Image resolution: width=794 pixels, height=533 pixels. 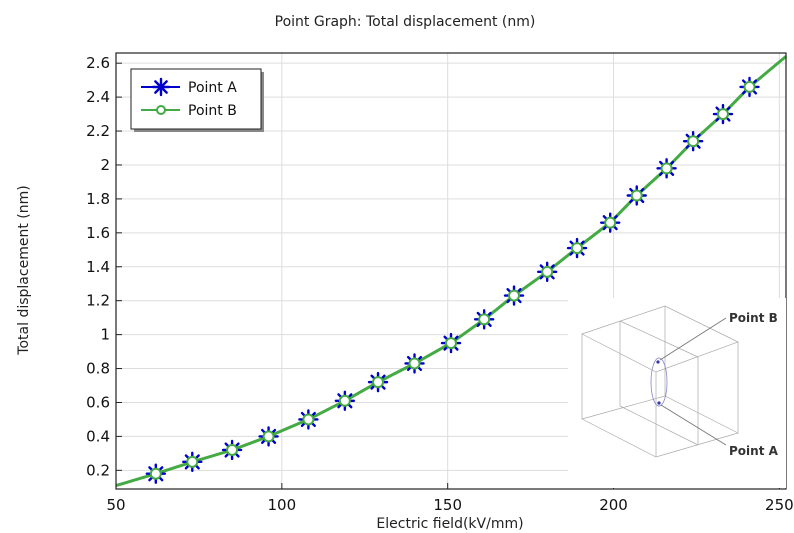 I want to click on y-tick-label: 0.8, so click(x=98, y=369).